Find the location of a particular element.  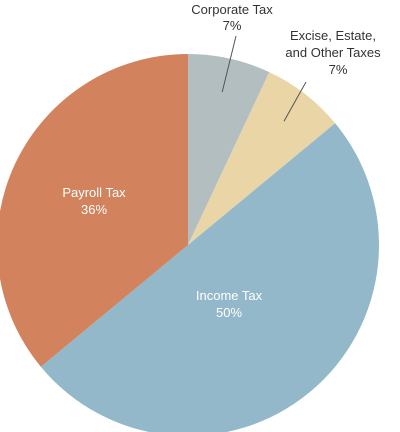

value-corporate-tax: 7% is located at coordinates (232, 25).